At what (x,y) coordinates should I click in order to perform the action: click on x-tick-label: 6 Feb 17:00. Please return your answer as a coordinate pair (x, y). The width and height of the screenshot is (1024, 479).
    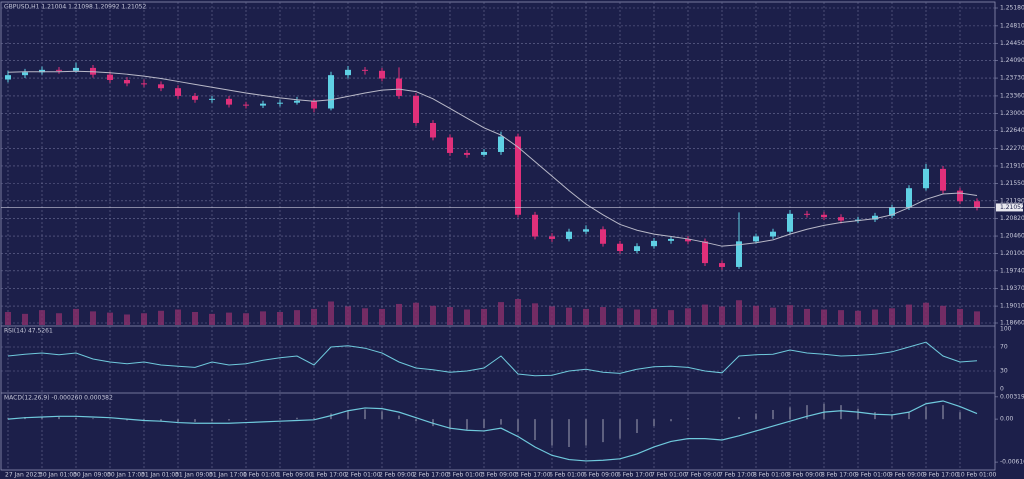
    Looking at the image, I should click on (635, 475).